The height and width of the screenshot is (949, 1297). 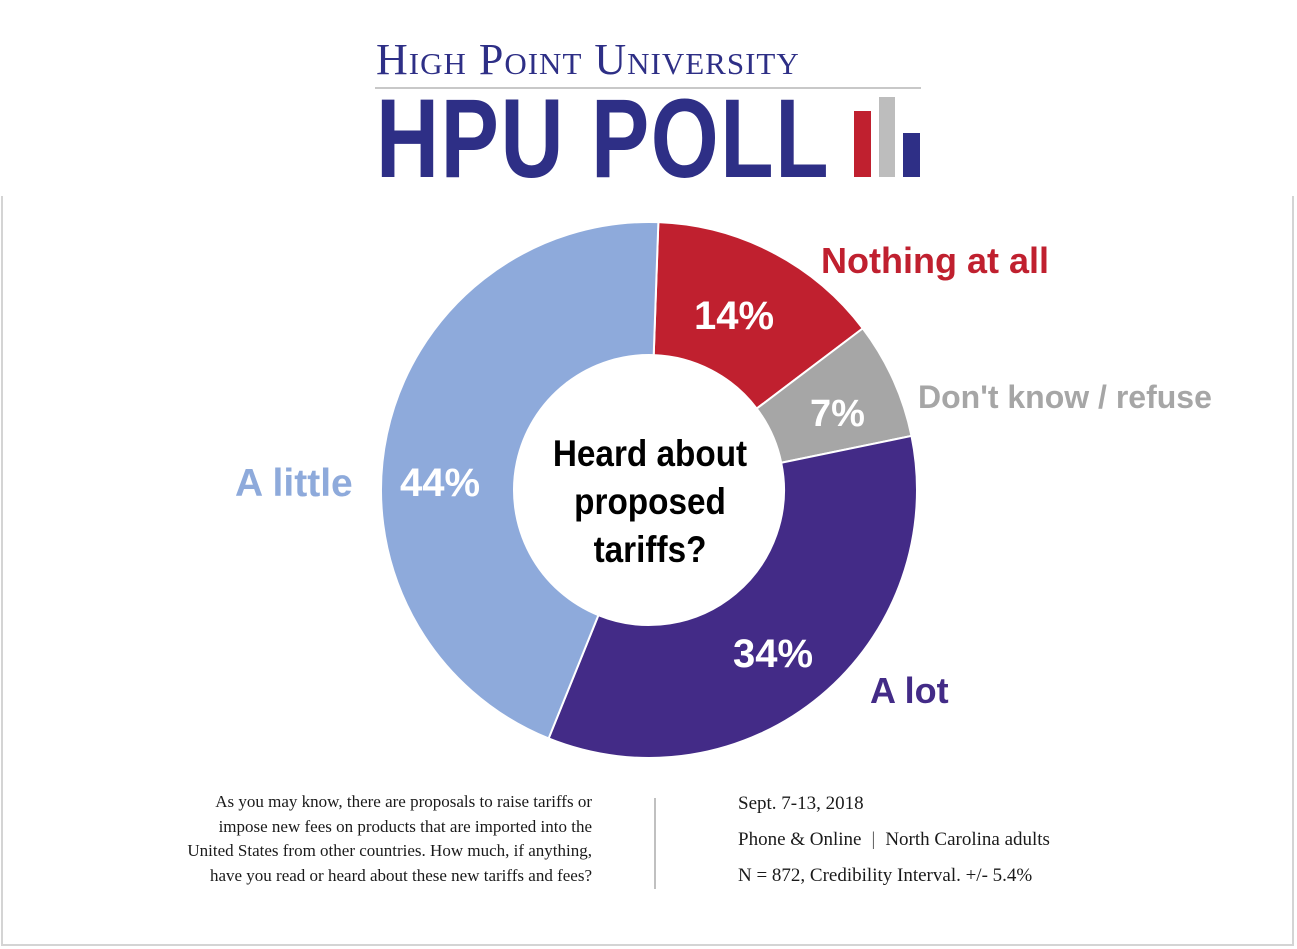 I want to click on survey-mode-population: Phone & Online | North Carolina adults, so click(x=894, y=840).